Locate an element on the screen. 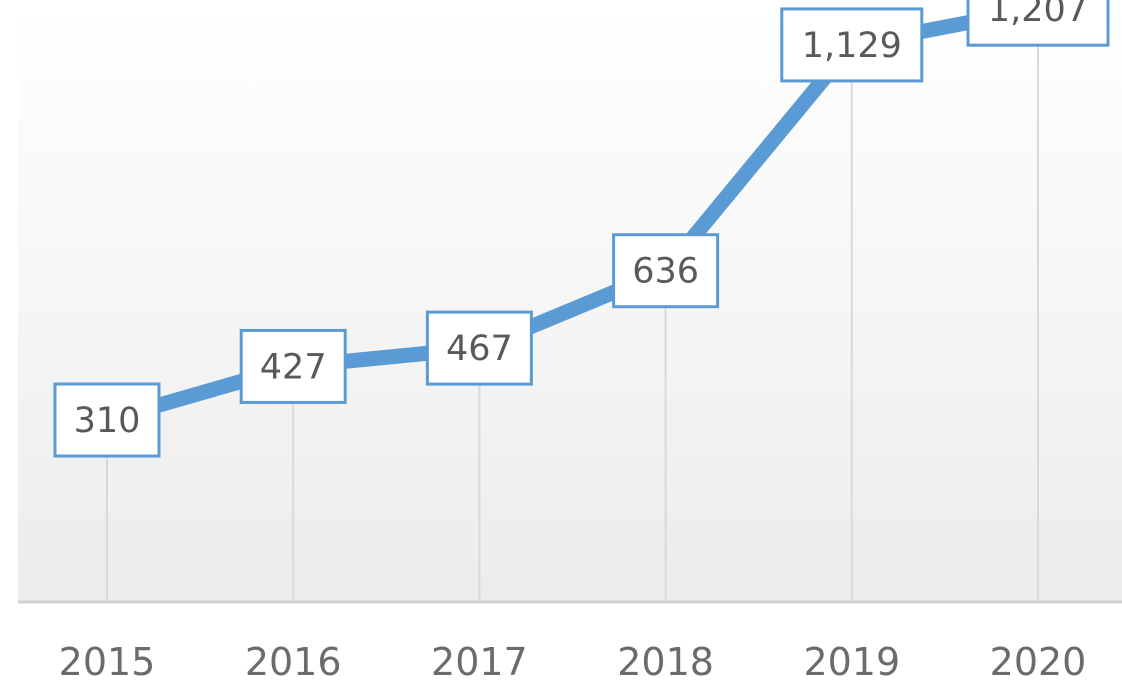  x-tick-label-2017: 2017 is located at coordinates (479, 661).